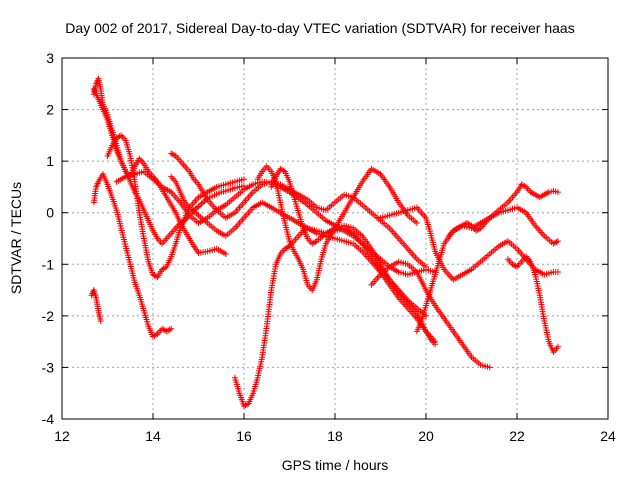 The width and height of the screenshot is (640, 480). I want to click on x-tick-label: 12, so click(62, 436).